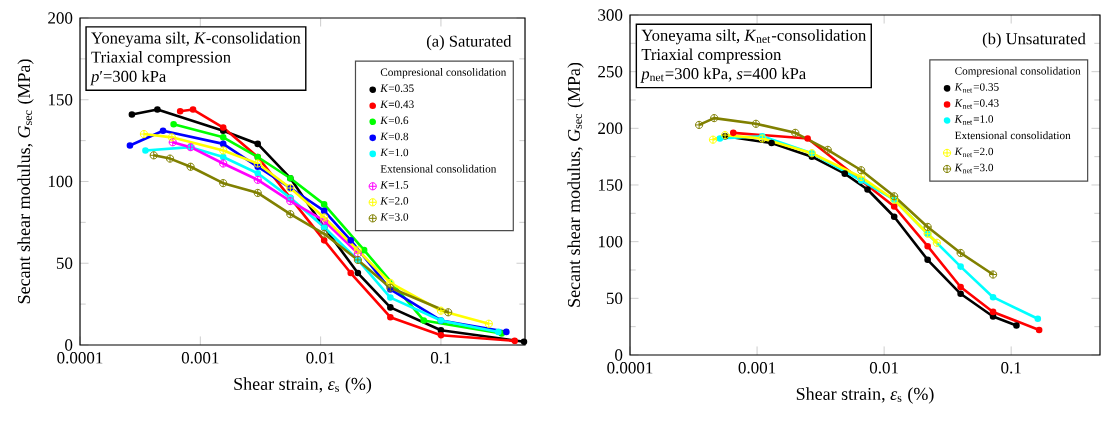 This screenshot has height=421, width=1106. I want to click on legend-label: K=0.43, so click(397, 104).